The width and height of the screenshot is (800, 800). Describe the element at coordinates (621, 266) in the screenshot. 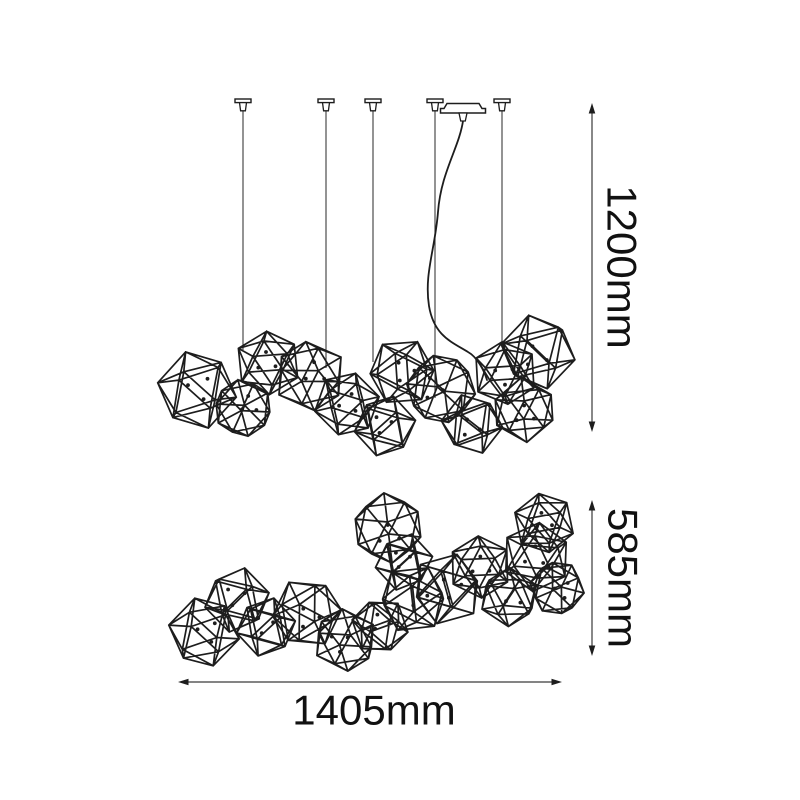

I see `height-dimension-label: 1200mm` at that location.